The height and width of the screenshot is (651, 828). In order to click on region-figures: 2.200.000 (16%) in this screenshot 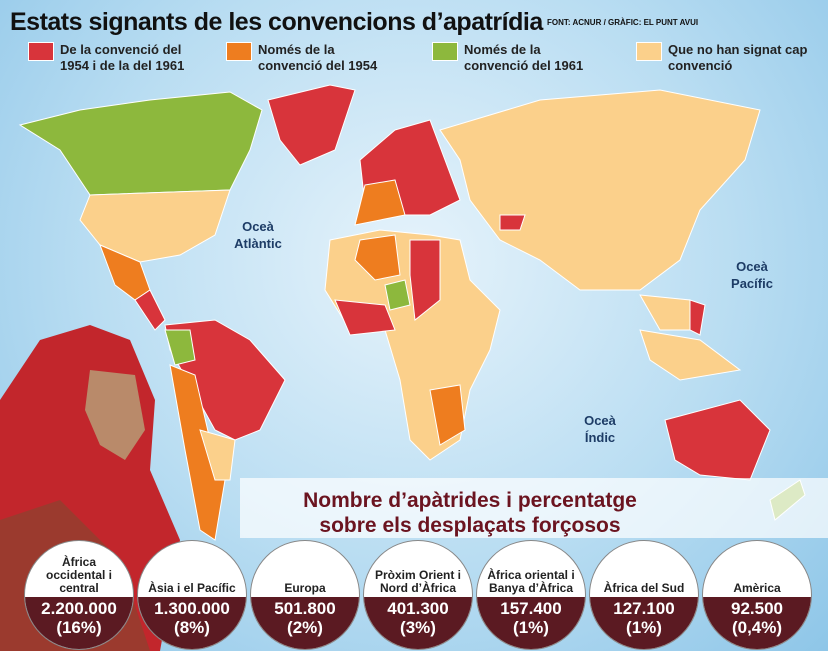, I will do `click(79, 623)`.